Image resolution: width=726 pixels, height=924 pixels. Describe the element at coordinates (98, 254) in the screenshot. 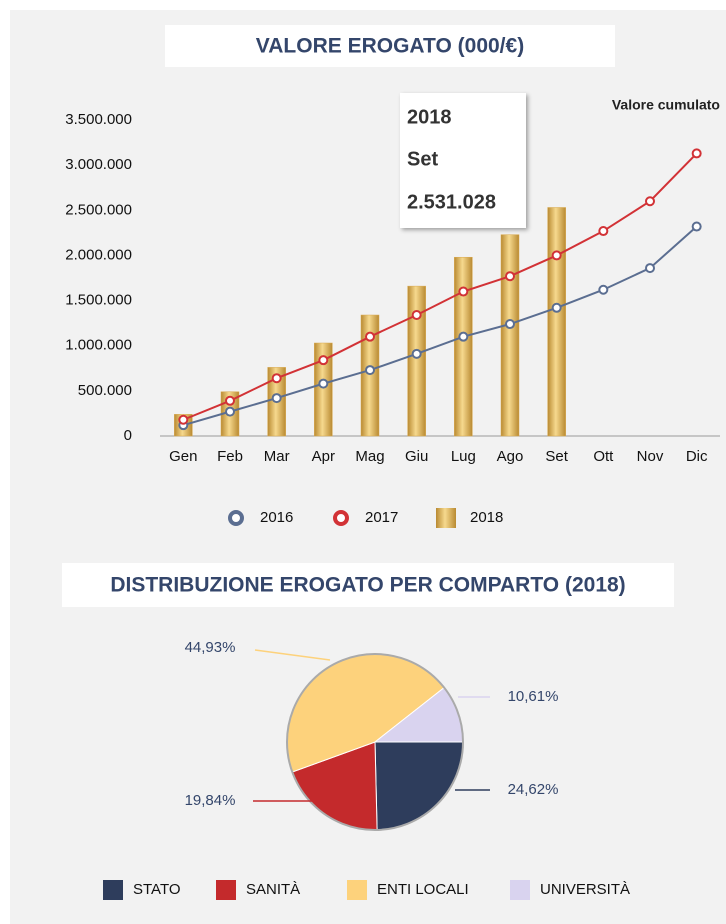

I see `y-tick-label: 2.000.000` at that location.